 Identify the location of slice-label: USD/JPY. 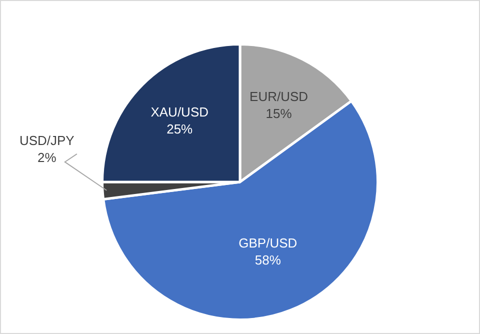
(47, 140).